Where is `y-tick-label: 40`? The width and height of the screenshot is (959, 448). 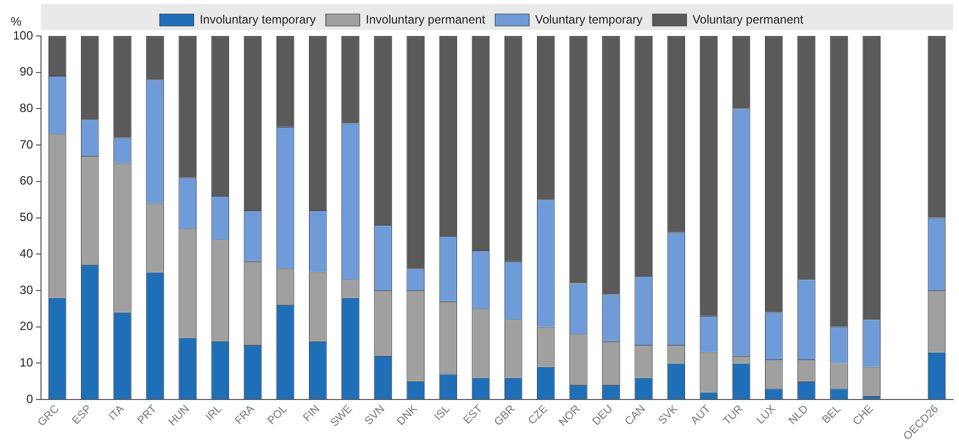 y-tick-label: 40 is located at coordinates (27, 253).